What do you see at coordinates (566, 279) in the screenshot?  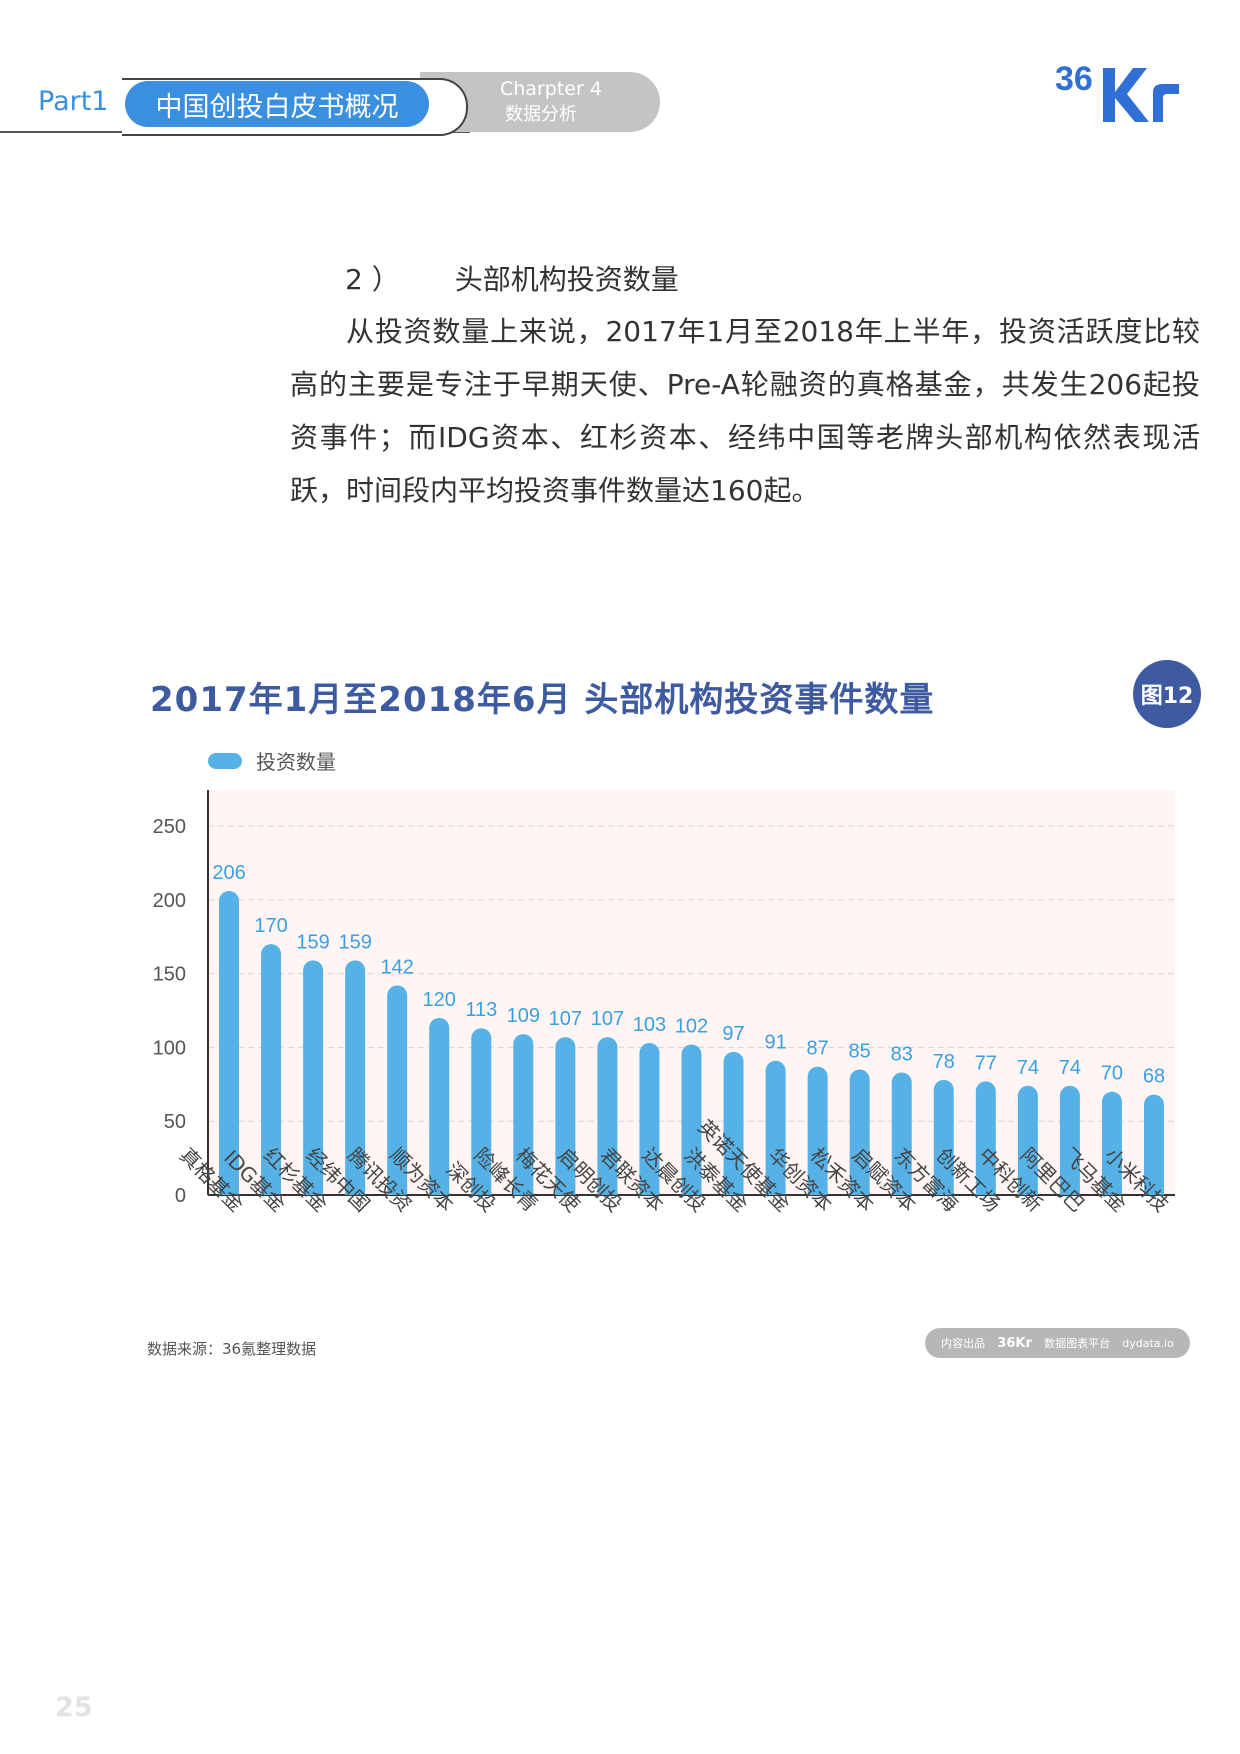 I see `subheading-text: 头部机构投资数量` at bounding box center [566, 279].